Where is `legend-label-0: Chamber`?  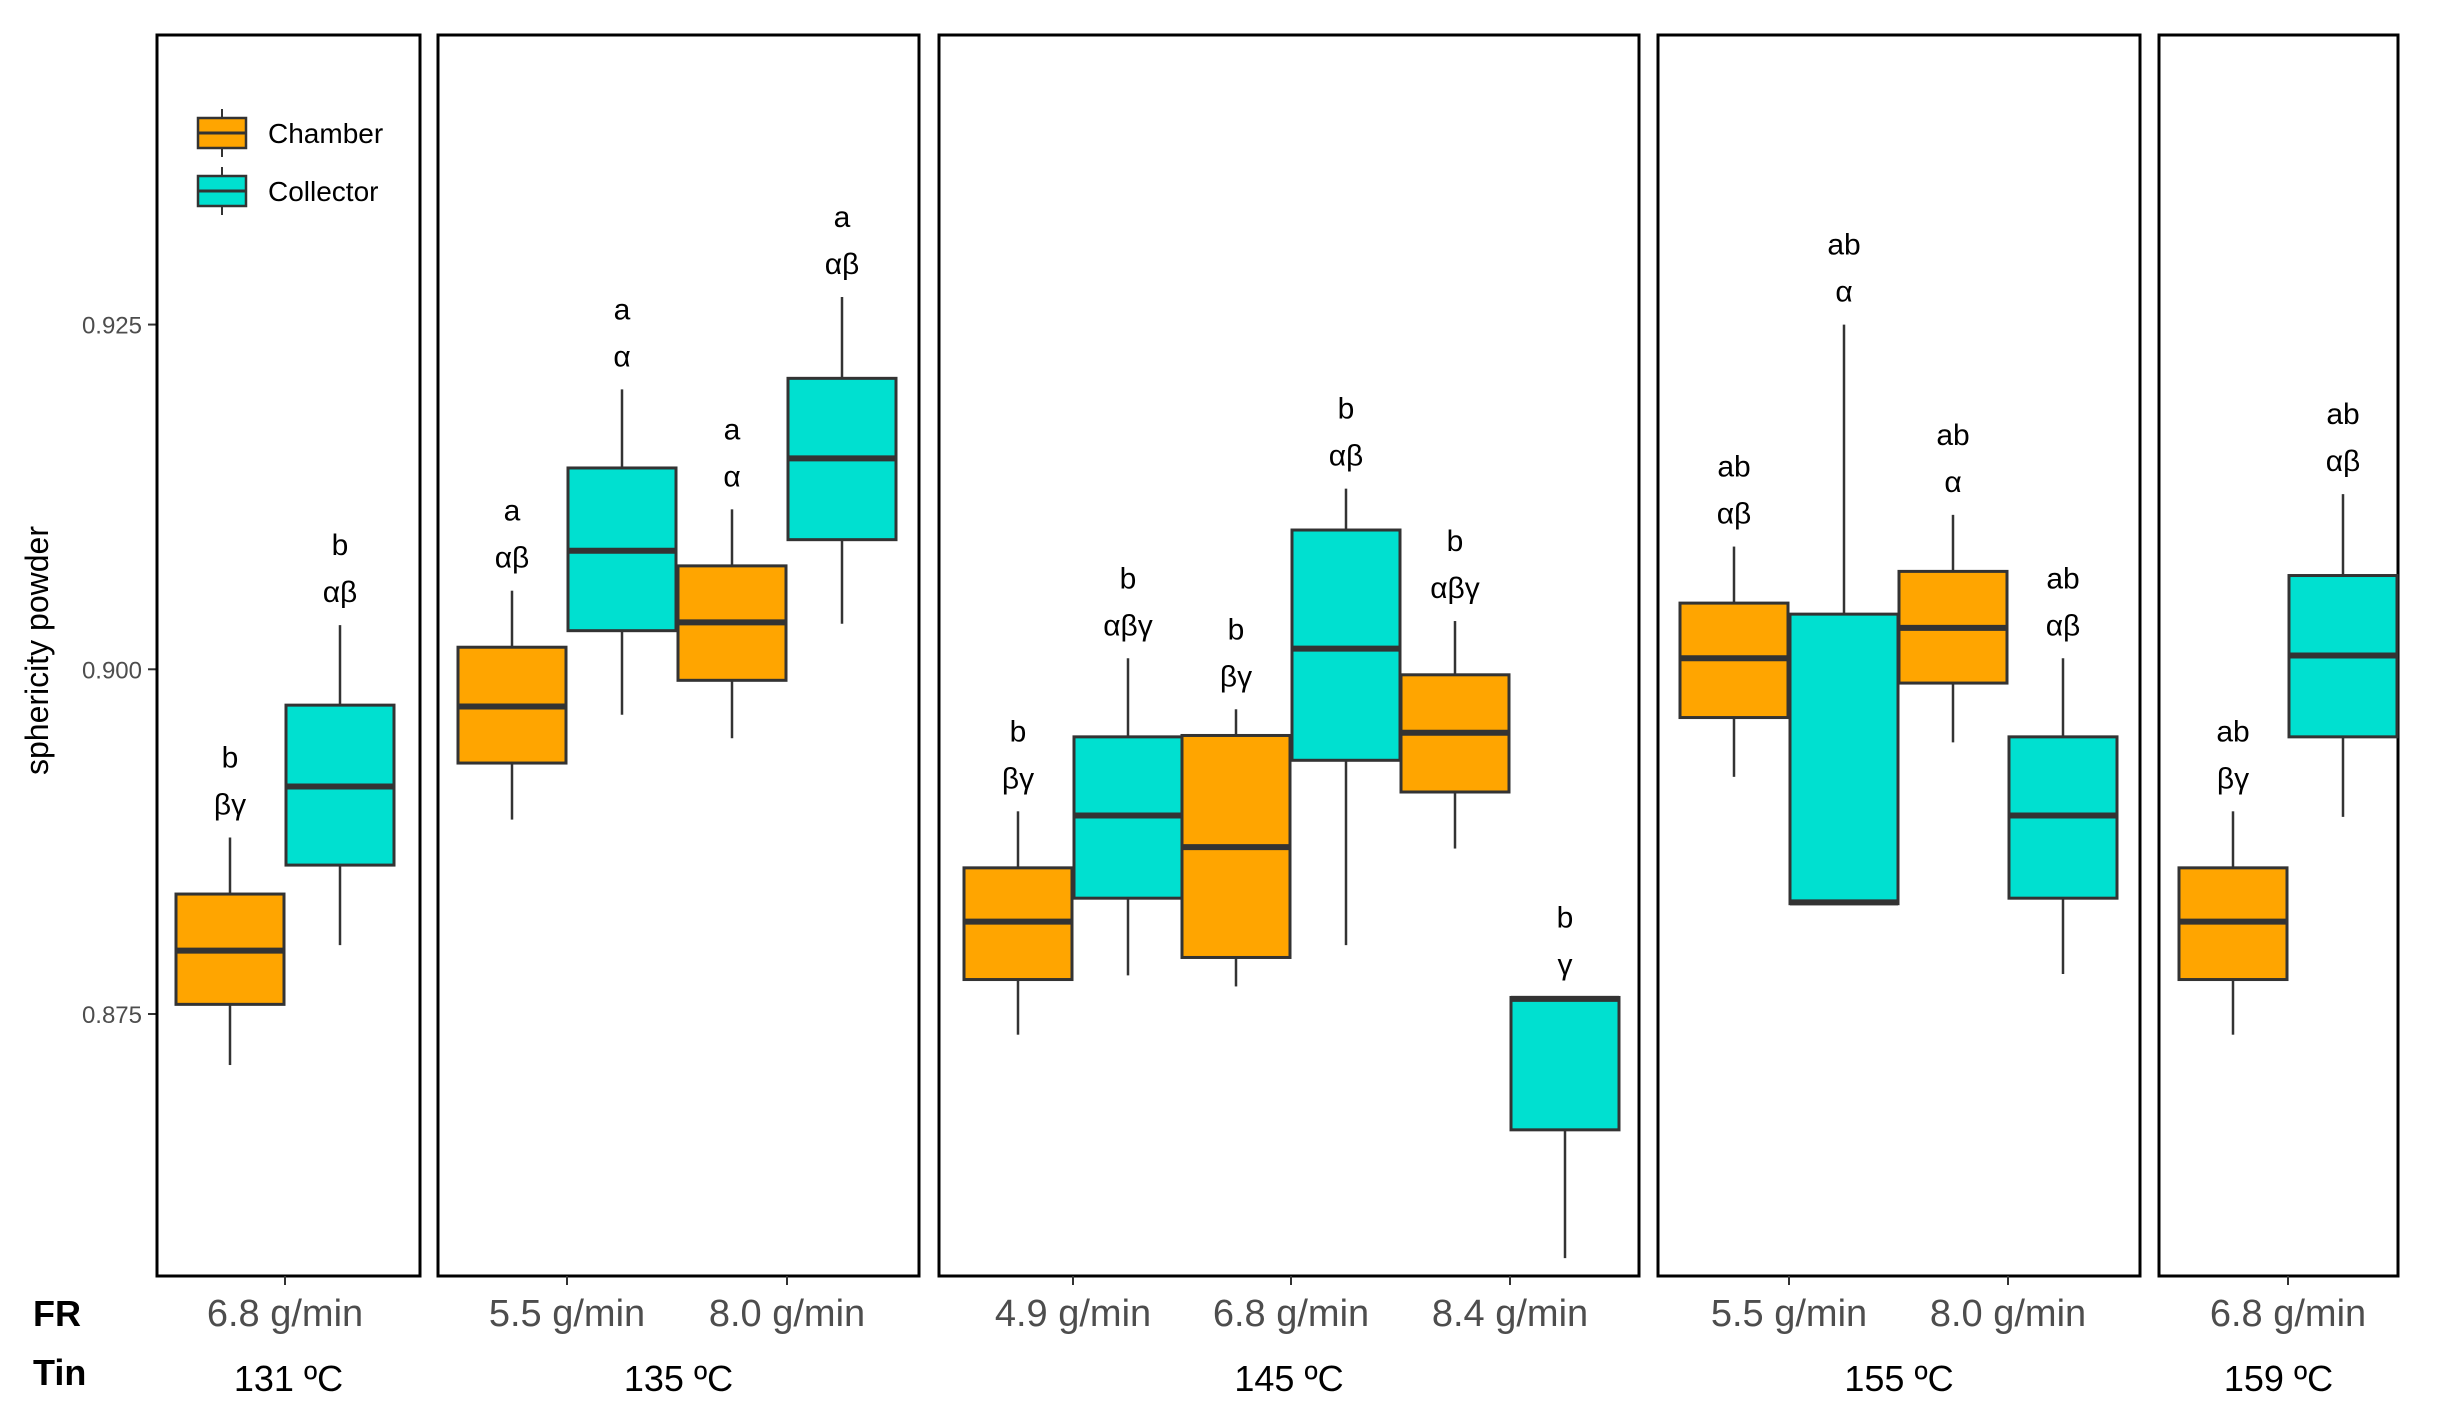 legend-label-0: Chamber is located at coordinates (325, 133).